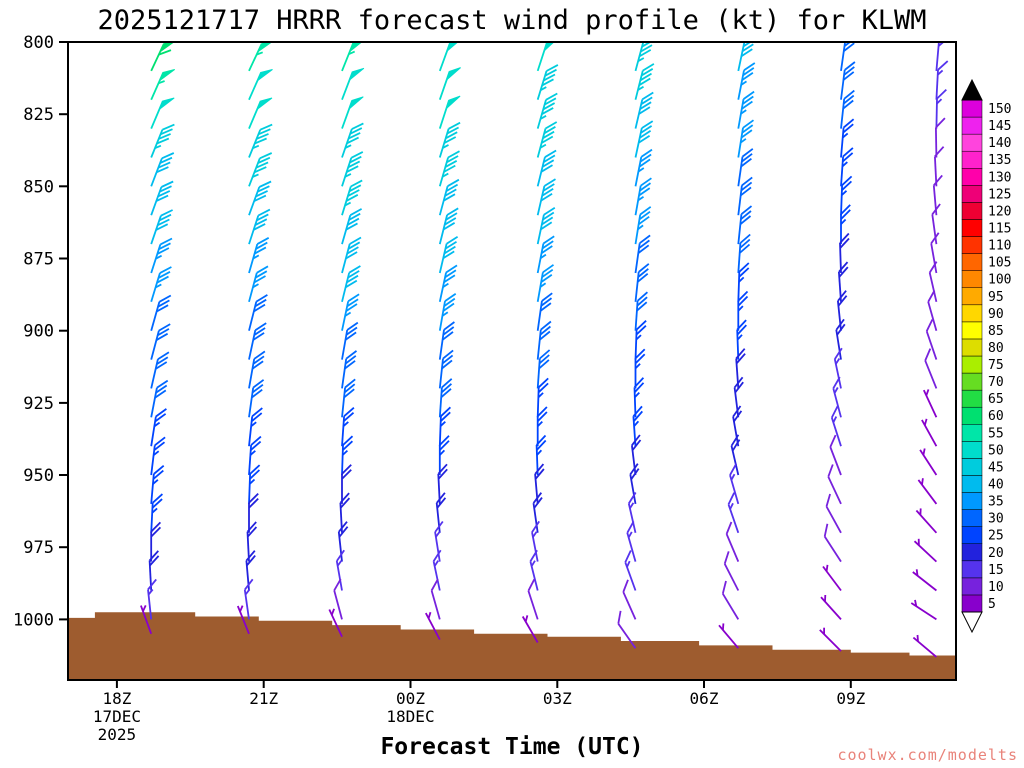  What do you see at coordinates (999, 246) in the screenshot?
I see `svg-text: 110` at bounding box center [999, 246].